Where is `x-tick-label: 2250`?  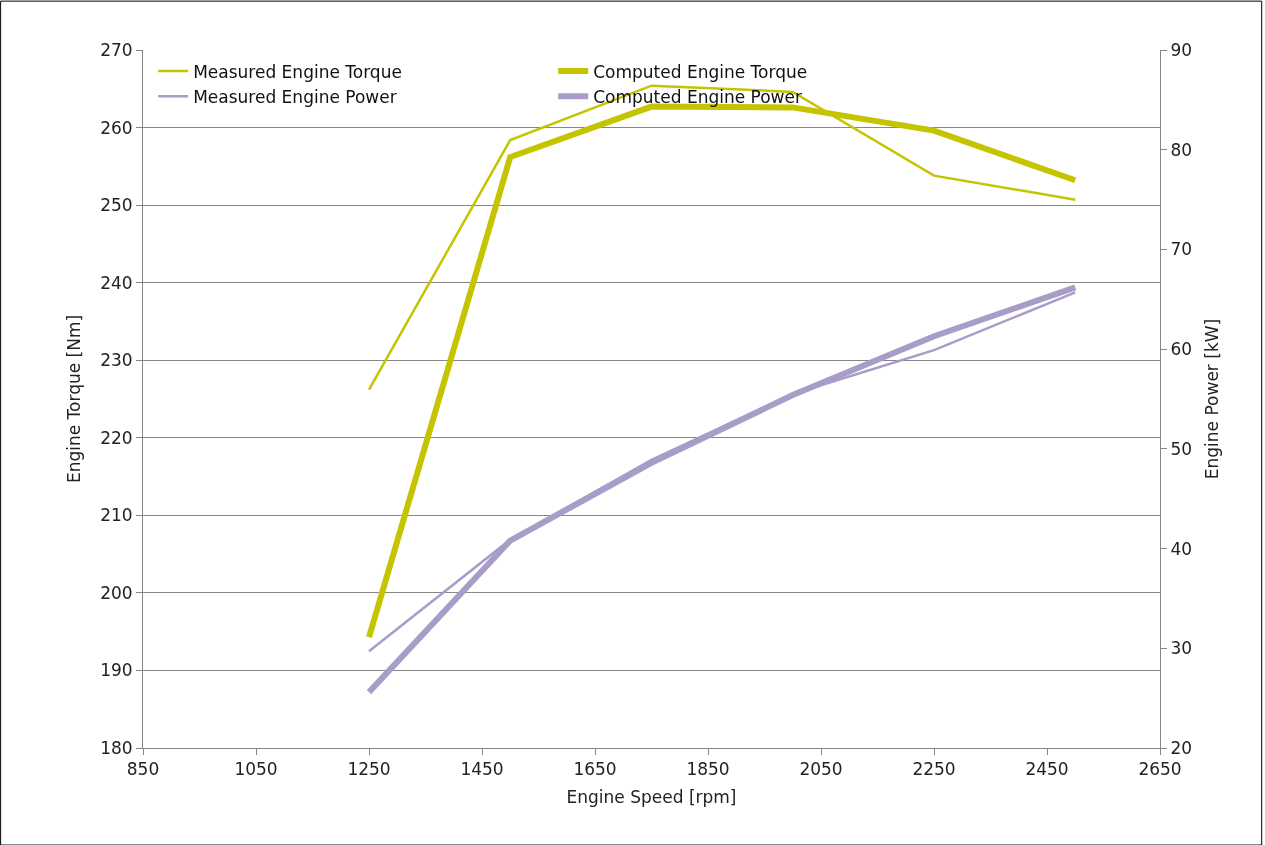 x-tick-label: 2250 is located at coordinates (934, 769).